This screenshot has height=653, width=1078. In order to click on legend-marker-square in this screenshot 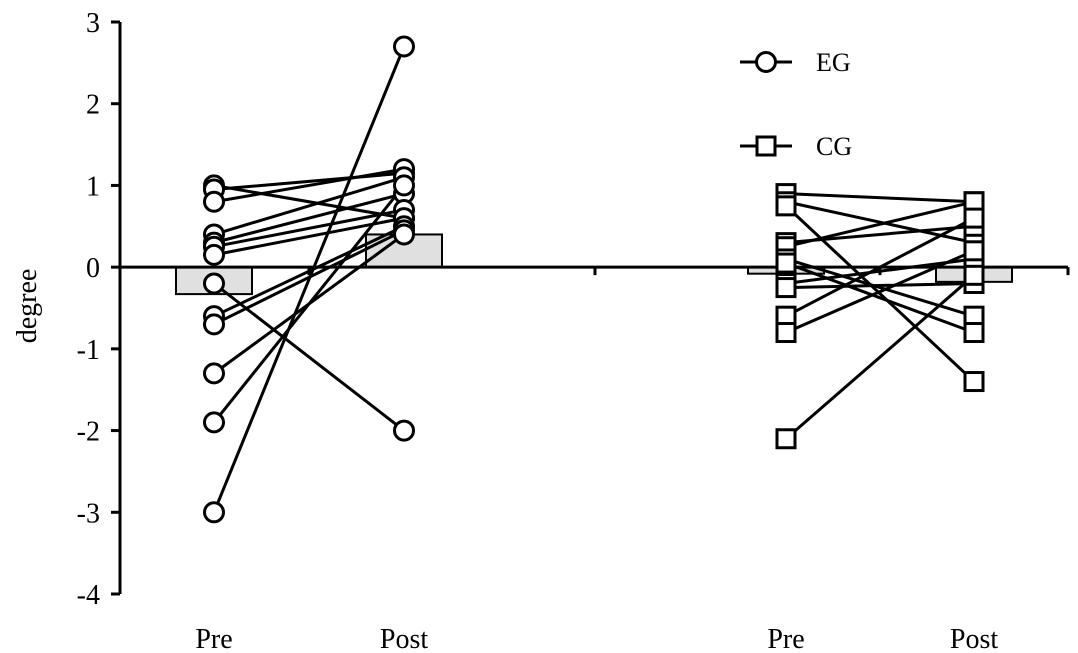, I will do `click(766, 146)`.